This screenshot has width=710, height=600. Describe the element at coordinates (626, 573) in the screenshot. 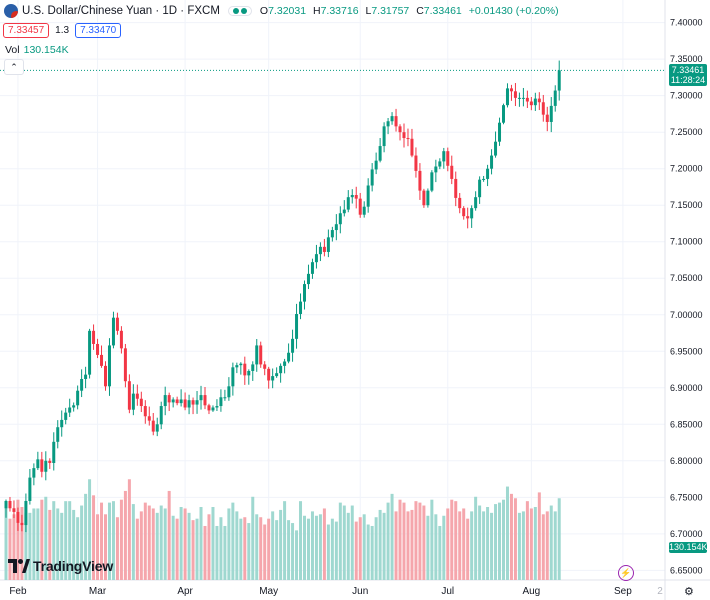

I see `lightning-icon: ⚡` at that location.